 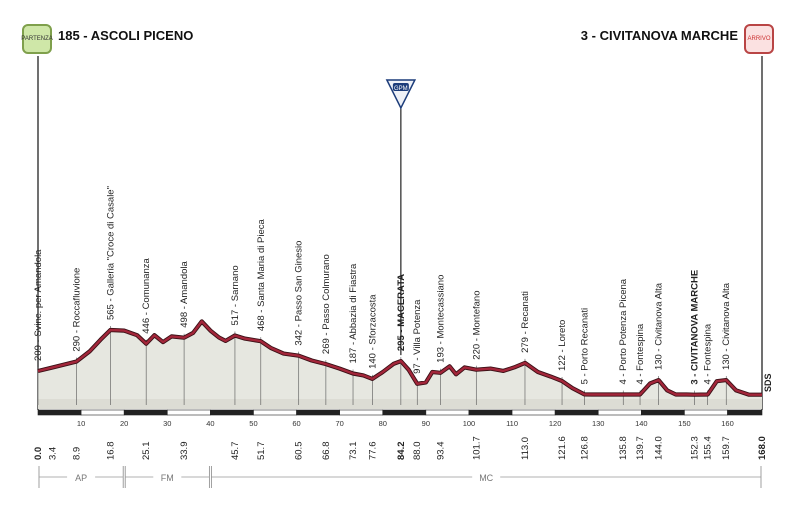 I want to click on province-label-0: AP, so click(x=81, y=478).